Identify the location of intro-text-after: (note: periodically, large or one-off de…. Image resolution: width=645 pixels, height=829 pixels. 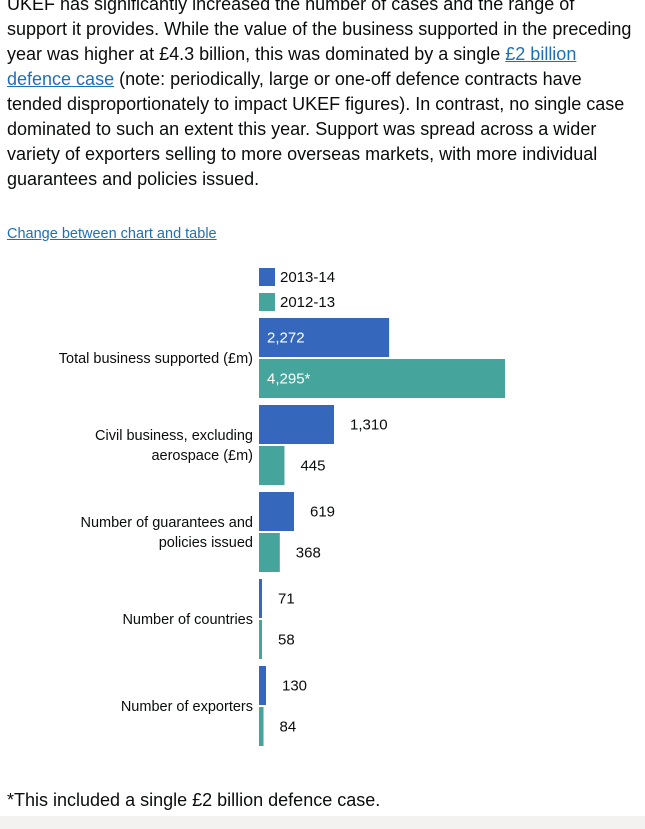
(316, 129).